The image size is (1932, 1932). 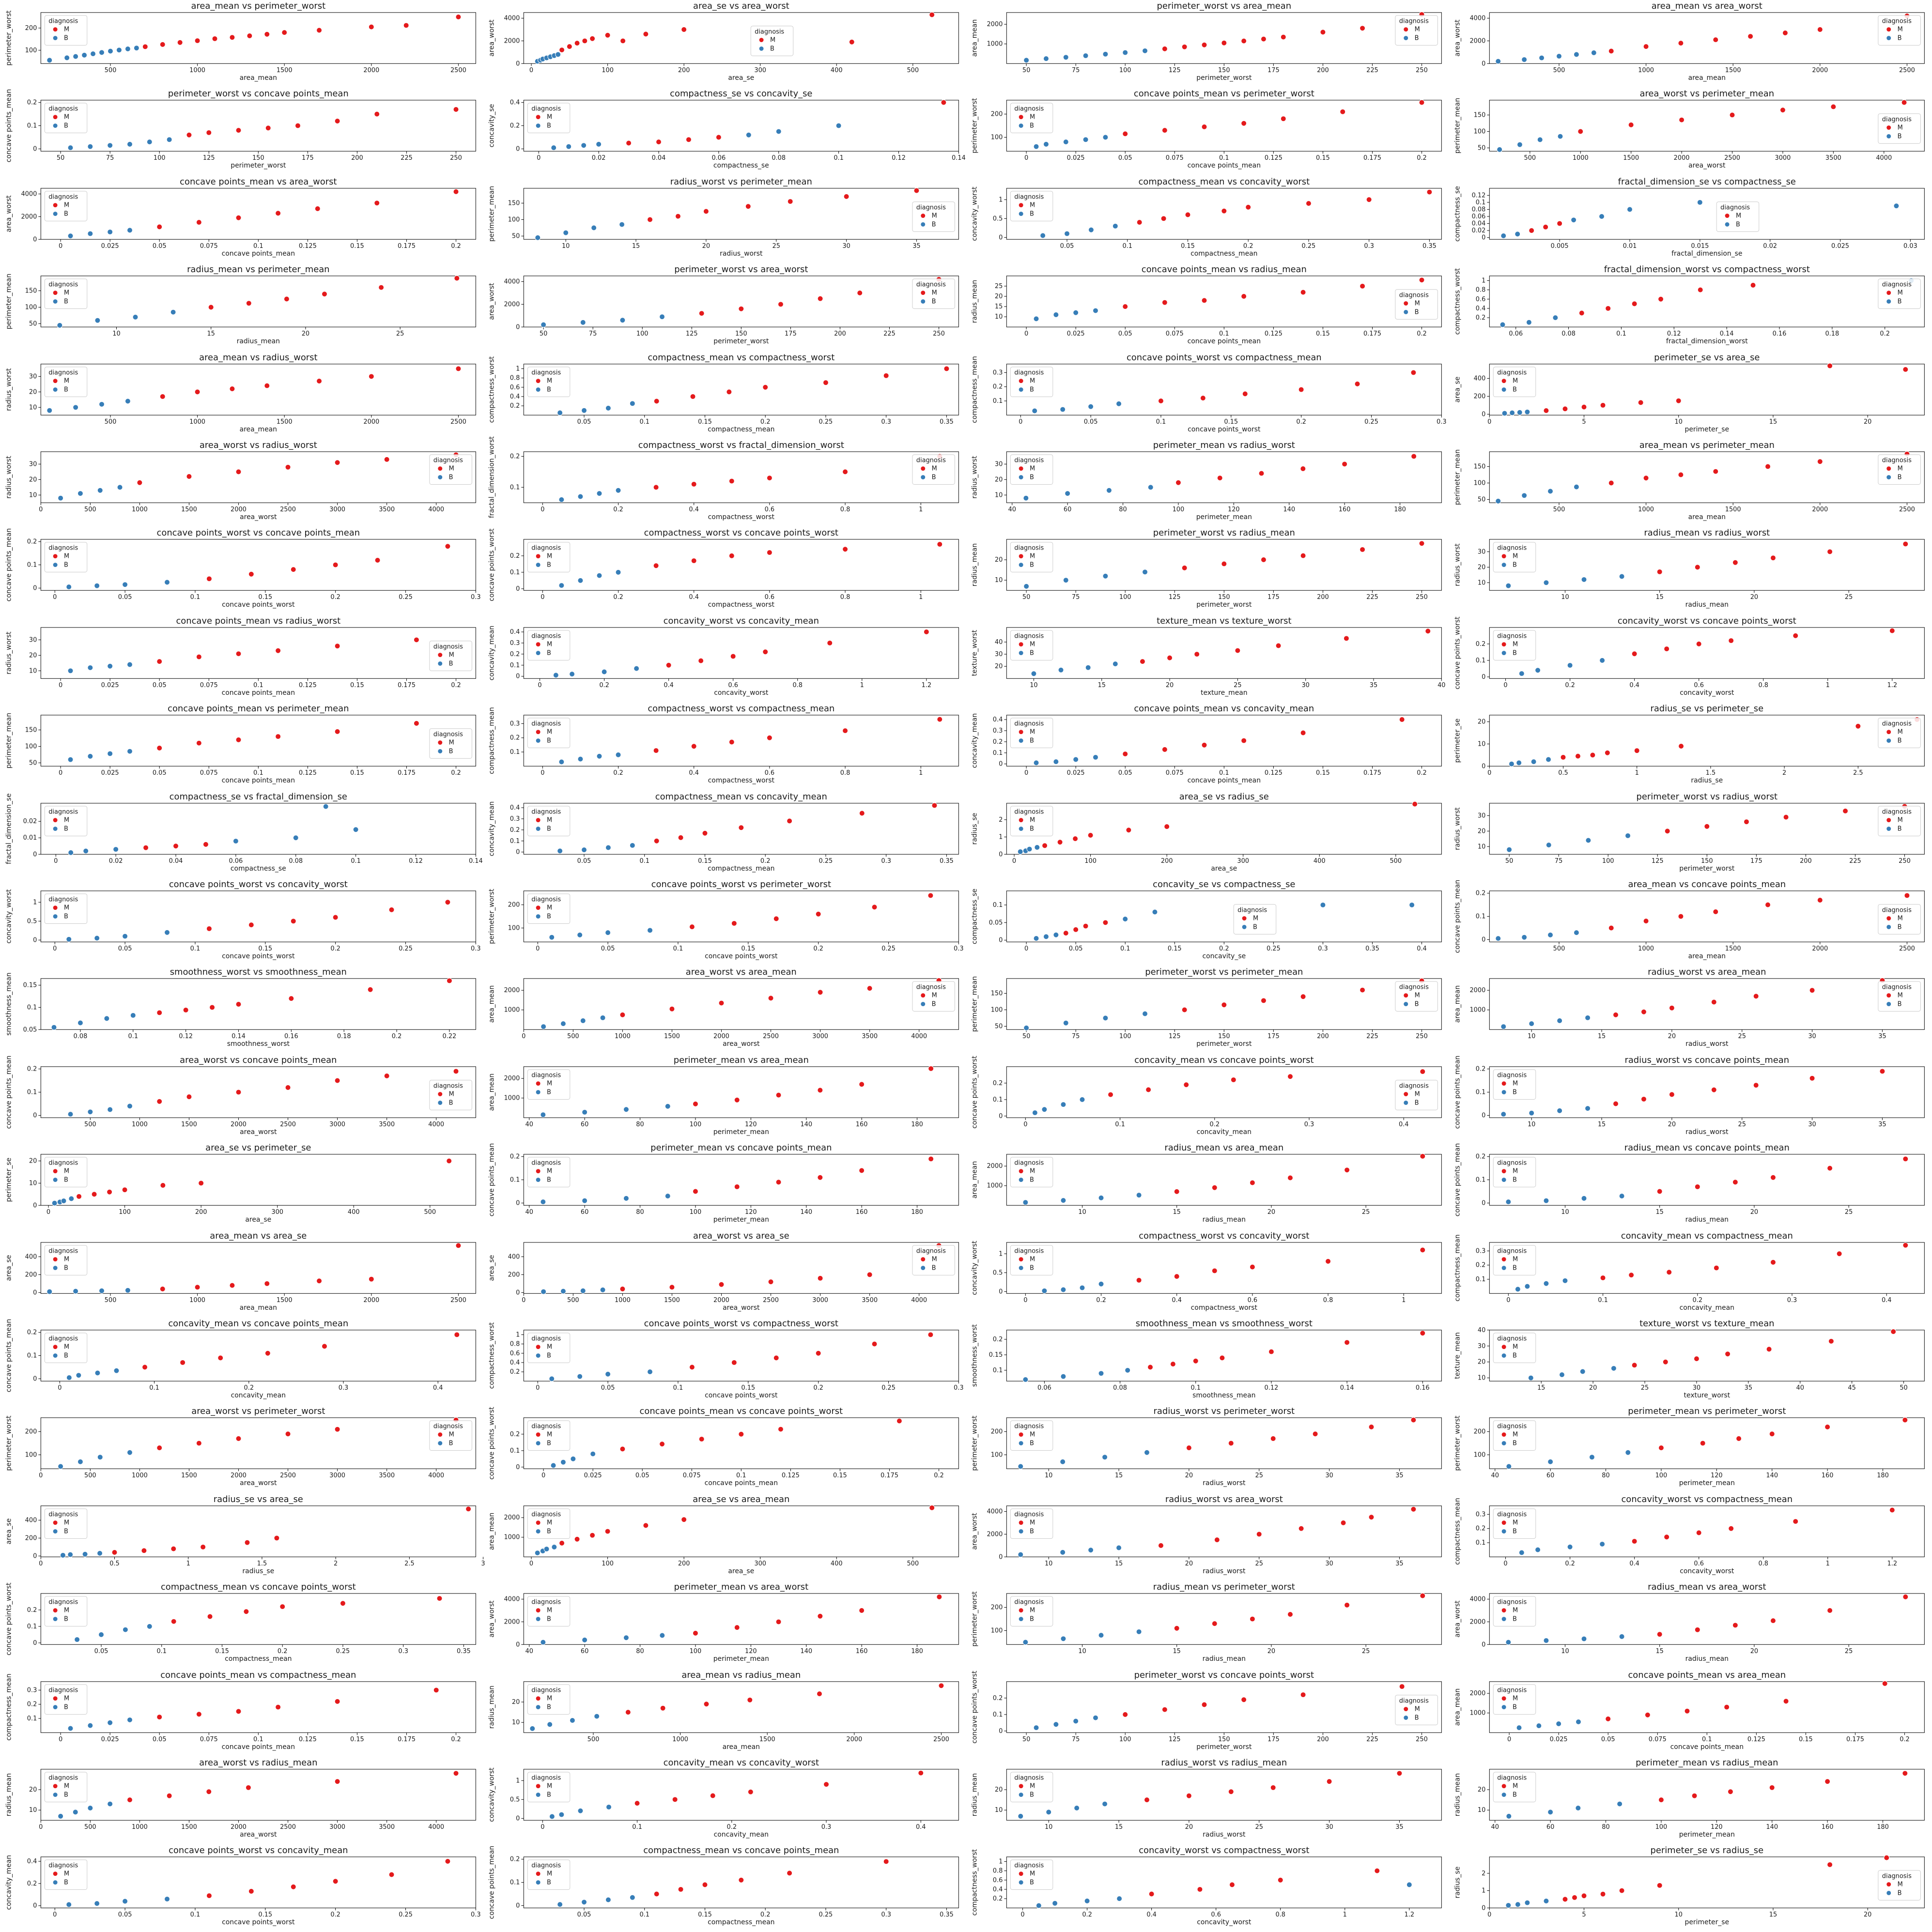 What do you see at coordinates (1323, 773) in the screenshot?
I see `x-tick-label: 0.15` at bounding box center [1323, 773].